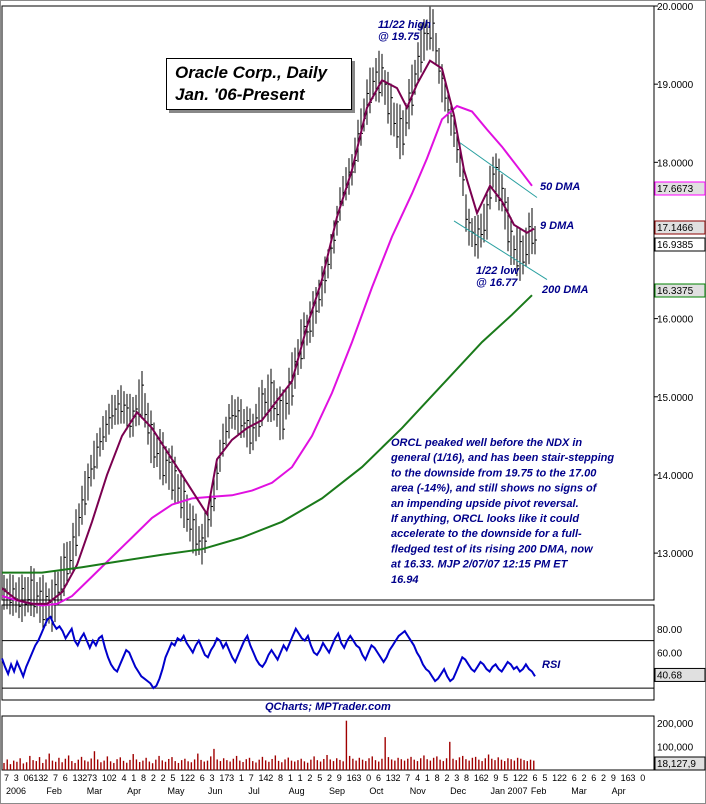 This screenshot has height=804, width=706. I want to click on annotation-label: 50 DMA, so click(560, 187).